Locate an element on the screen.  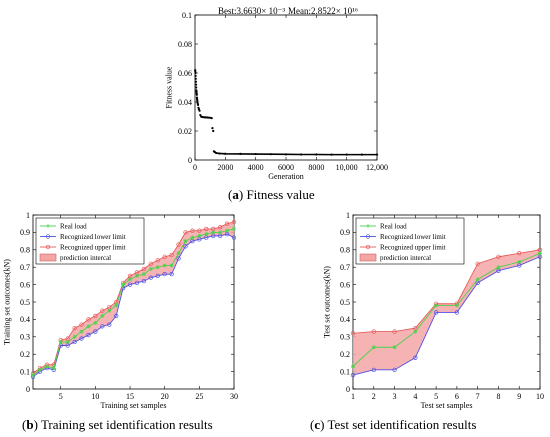
test-y-tick-label: 0 is located at coordinates (348, 389).